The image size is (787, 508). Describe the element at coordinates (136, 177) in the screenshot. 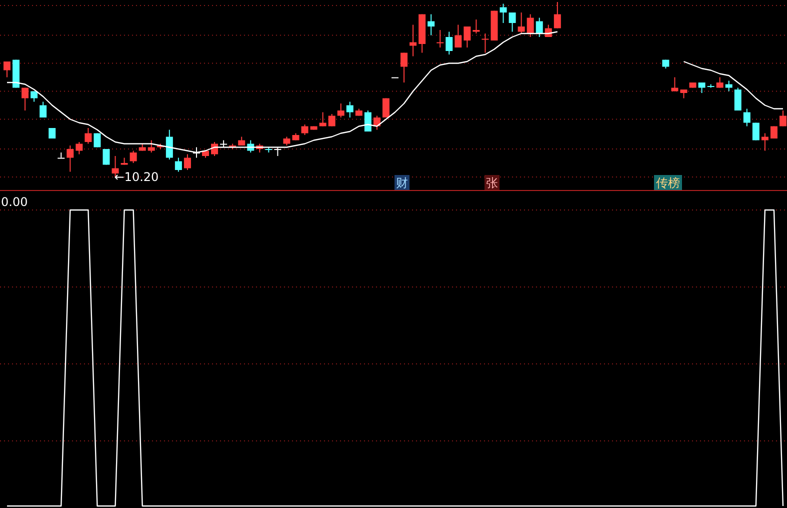

I see `annotation: ←10.20` at that location.